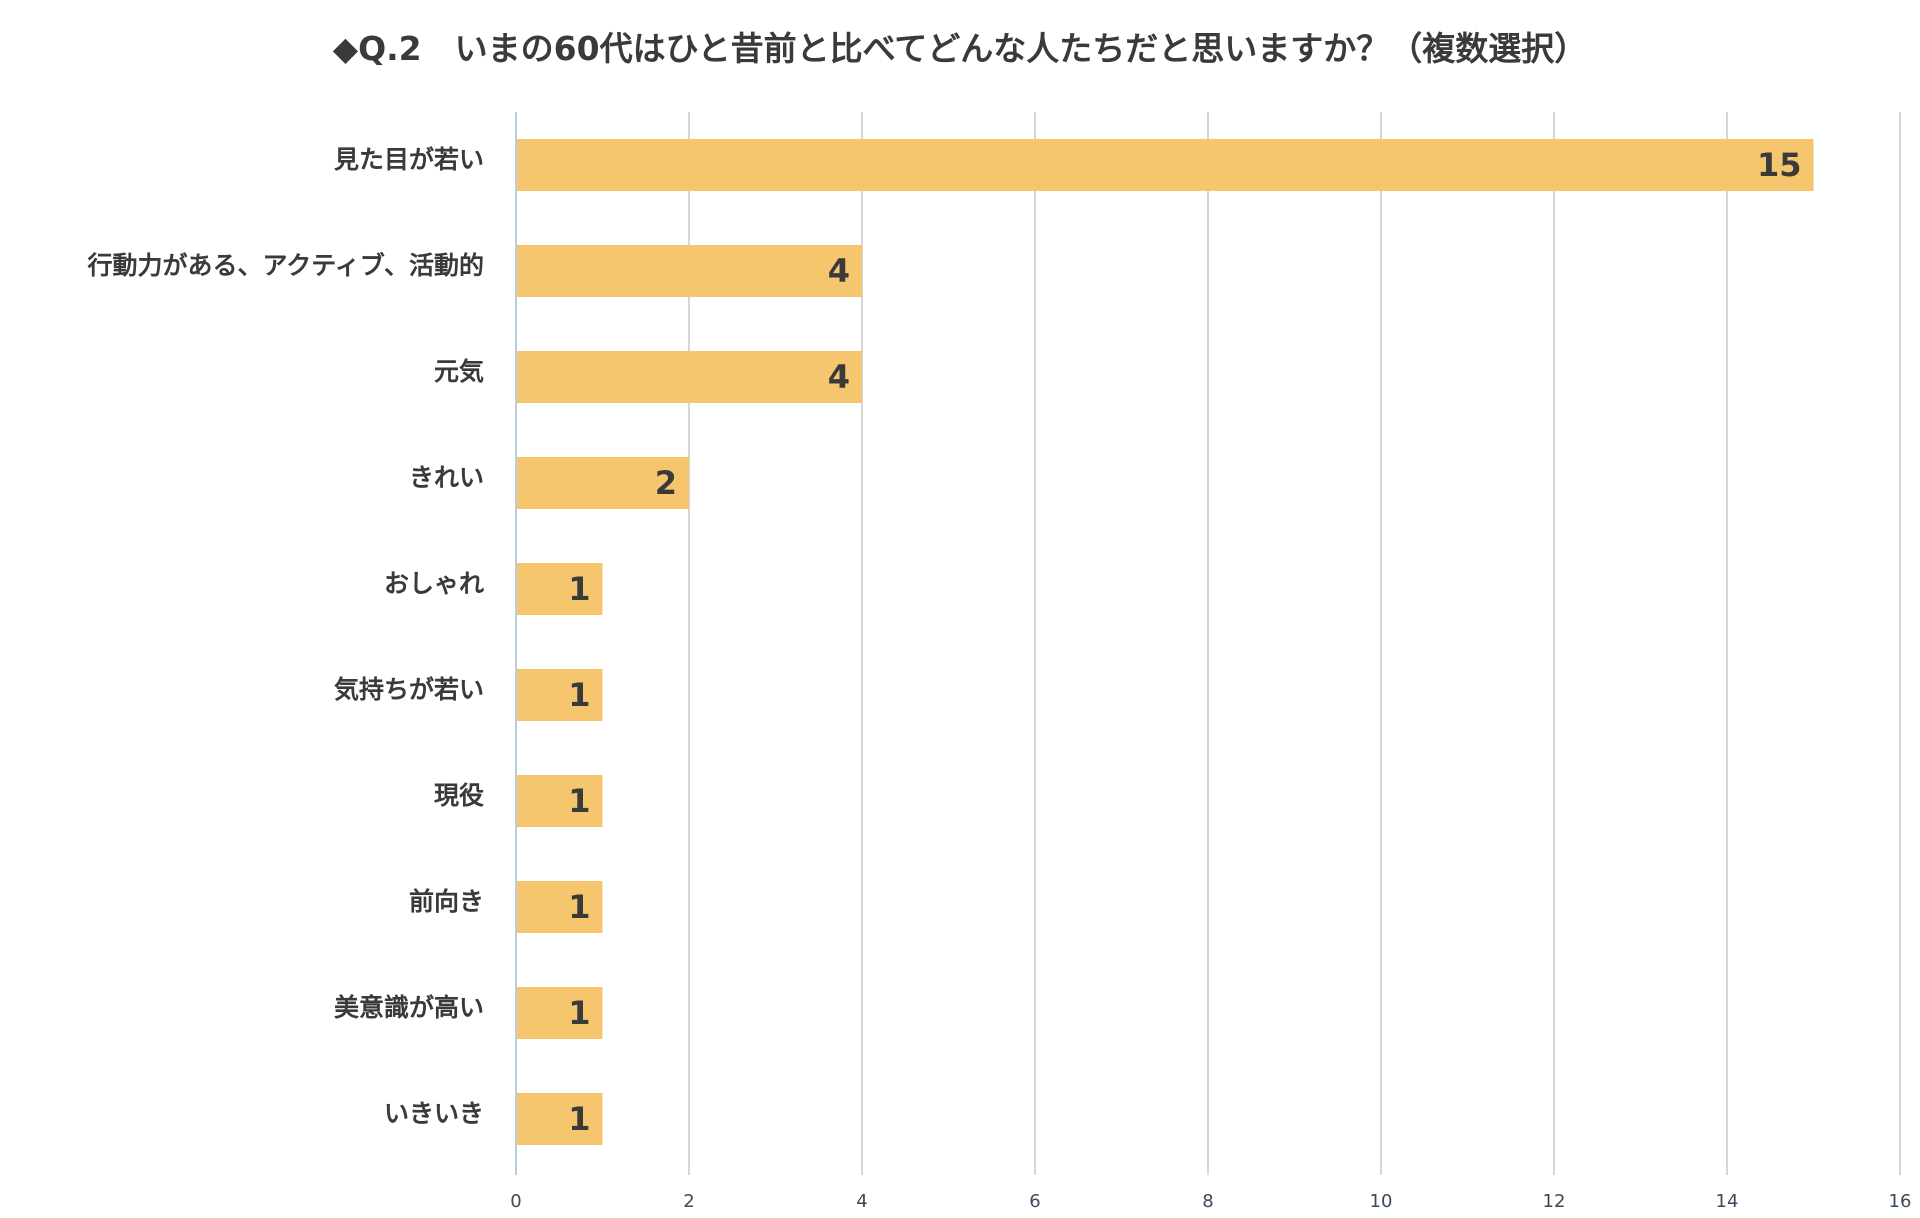 This screenshot has width=1920, height=1218. I want to click on data-label: 15, so click(1779, 165).